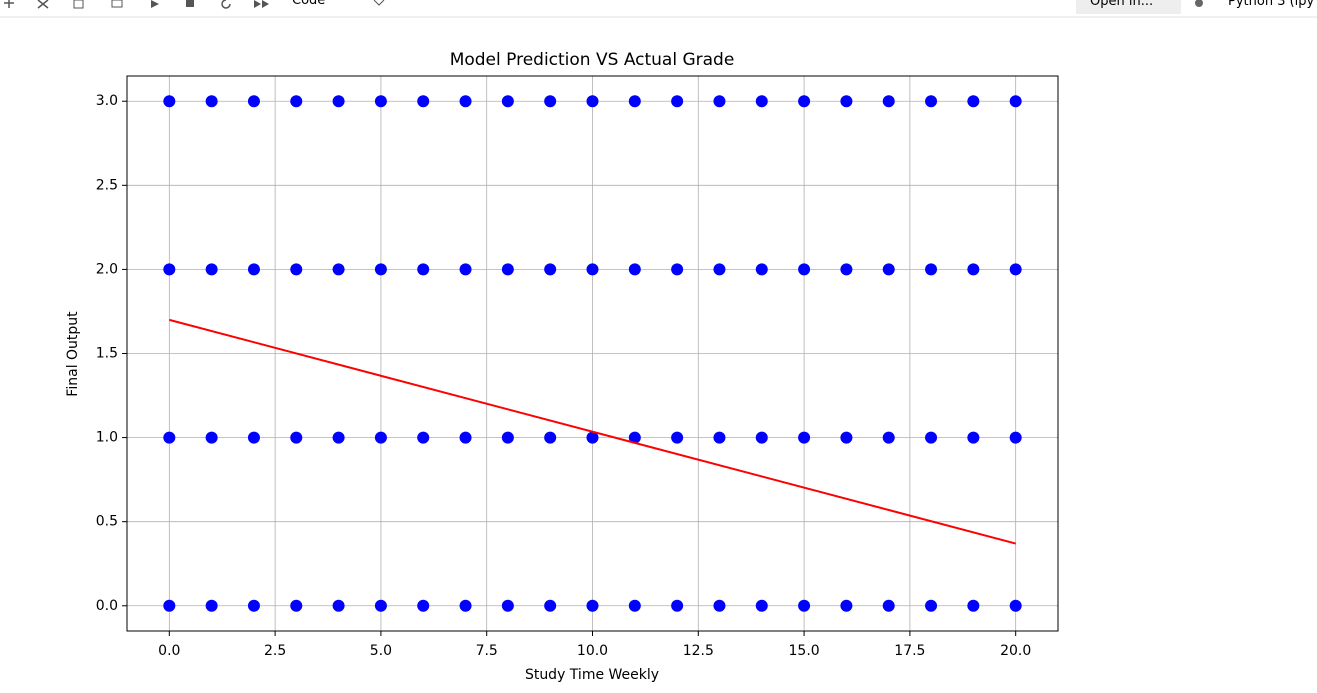 The height and width of the screenshot is (693, 1317). Describe the element at coordinates (107, 606) in the screenshot. I see `y-tick-label: 0.0` at that location.